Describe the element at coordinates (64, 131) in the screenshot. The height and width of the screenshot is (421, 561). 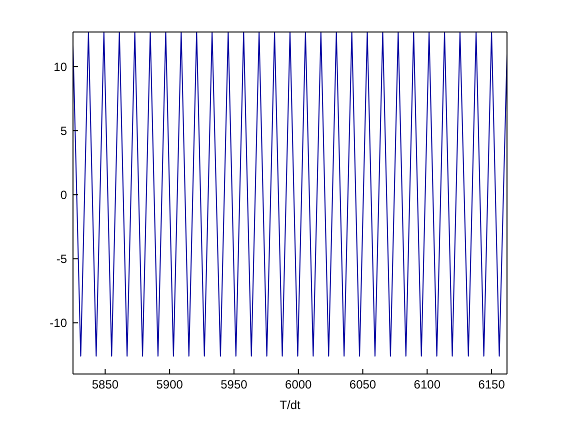
I see `y-tick-label: 5` at that location.